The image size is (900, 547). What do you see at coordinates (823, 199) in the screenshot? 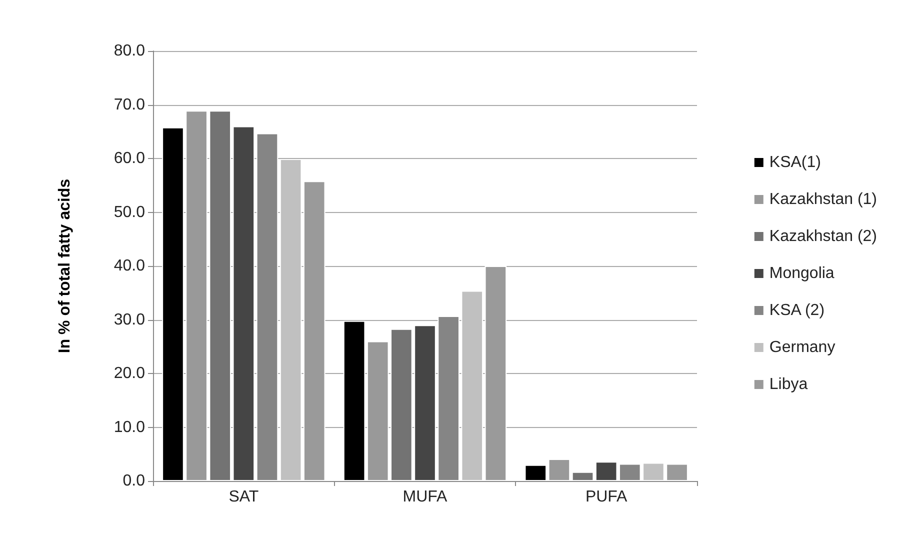
I see `legend-label: Kazakhstan (1)` at bounding box center [823, 199].